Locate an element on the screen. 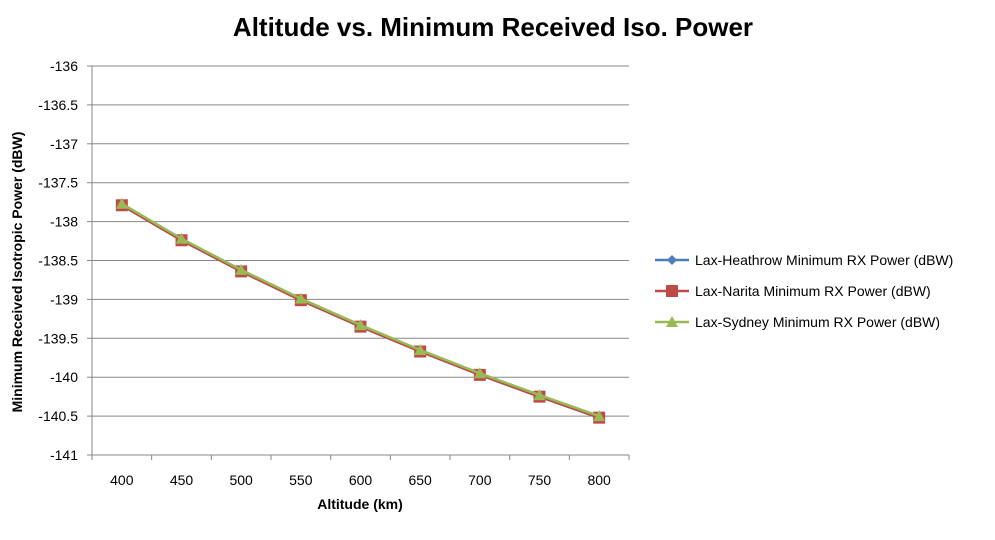  x-tick-label: 500 is located at coordinates (241, 480).